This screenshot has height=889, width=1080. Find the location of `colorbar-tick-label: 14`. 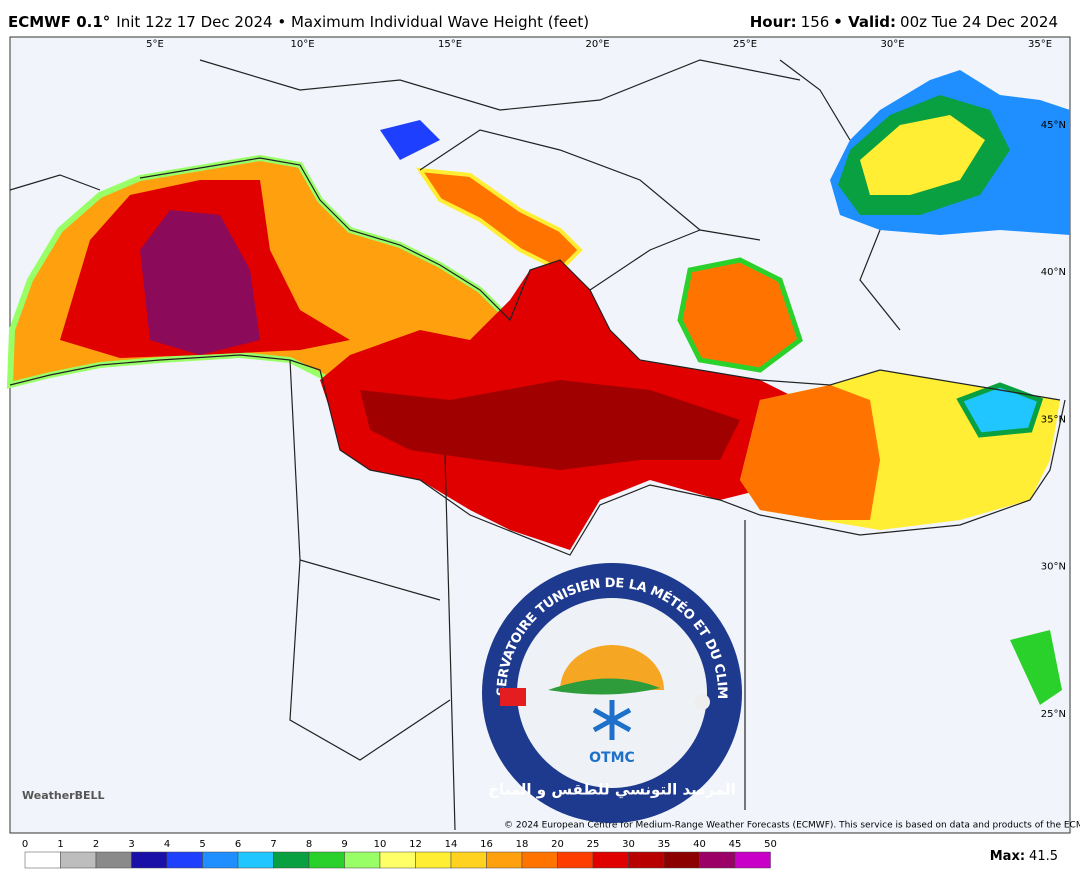

colorbar-tick-label: 14 is located at coordinates (451, 844).